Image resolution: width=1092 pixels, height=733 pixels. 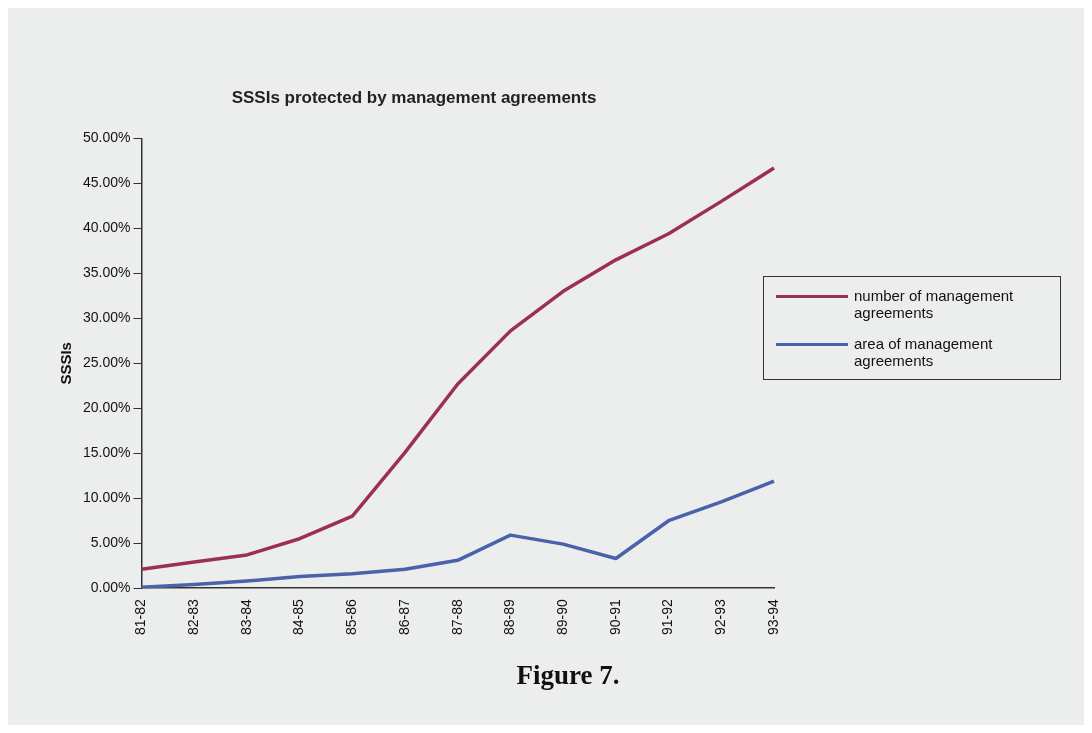 I want to click on y-tick-label: 45.00%, so click(x=107, y=182).